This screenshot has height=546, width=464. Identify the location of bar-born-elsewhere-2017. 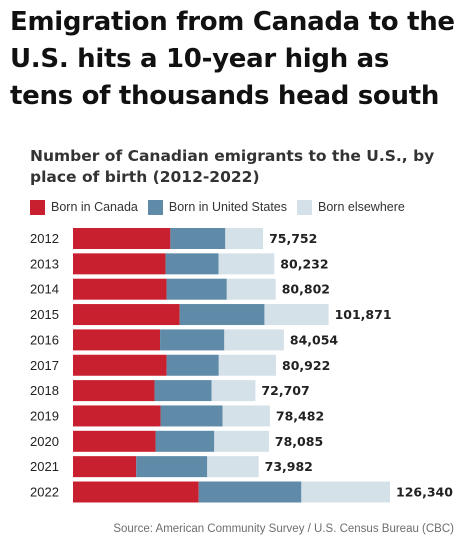
(247, 365).